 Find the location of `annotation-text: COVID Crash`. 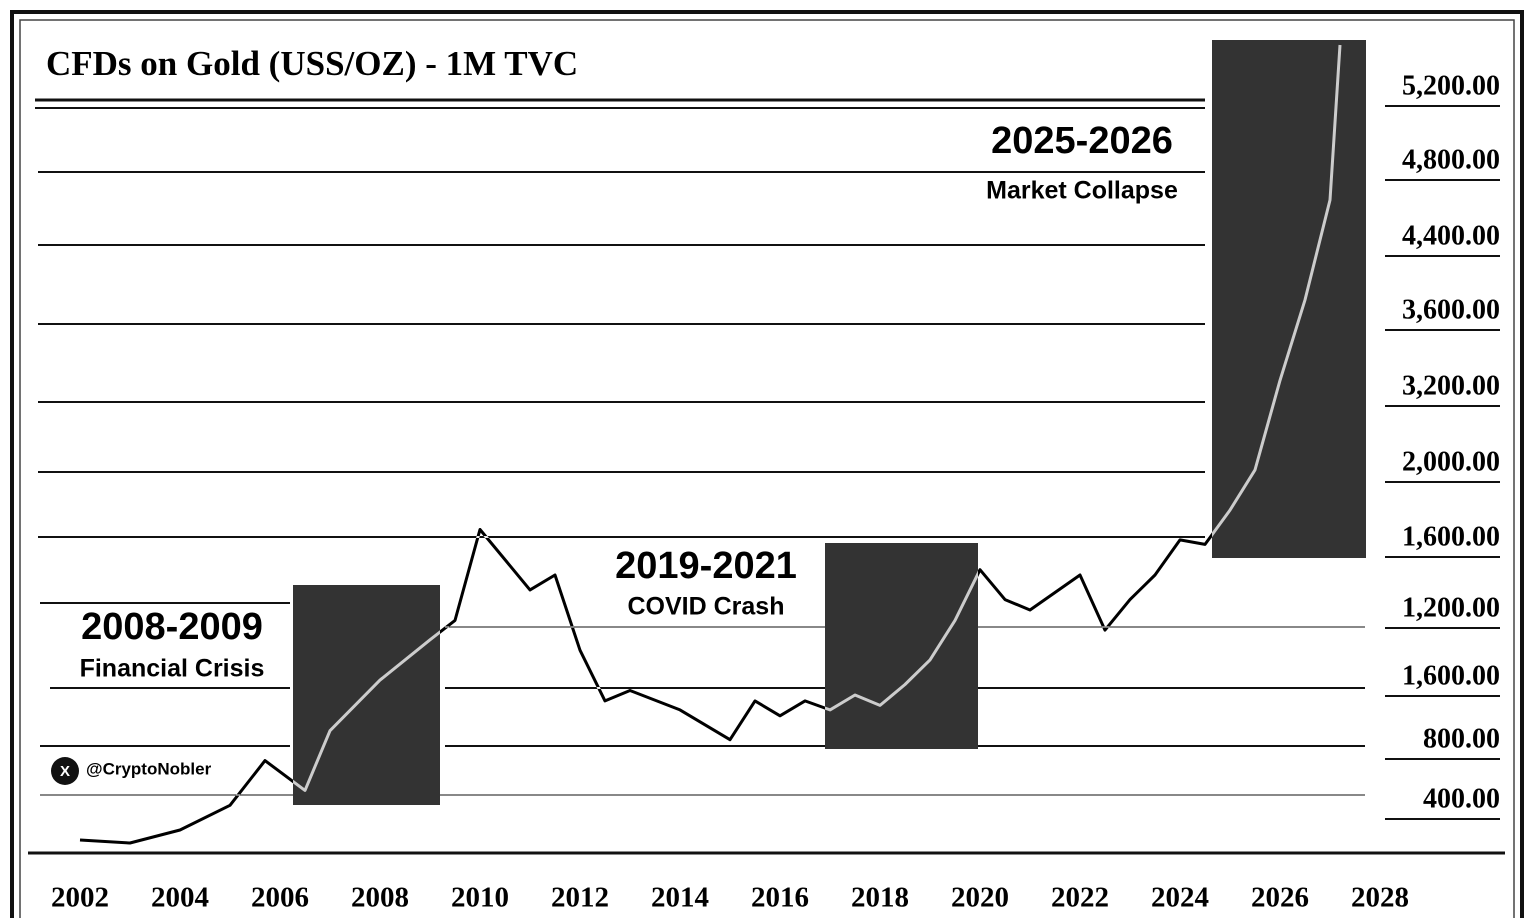

annotation-text: COVID Crash is located at coordinates (706, 607).